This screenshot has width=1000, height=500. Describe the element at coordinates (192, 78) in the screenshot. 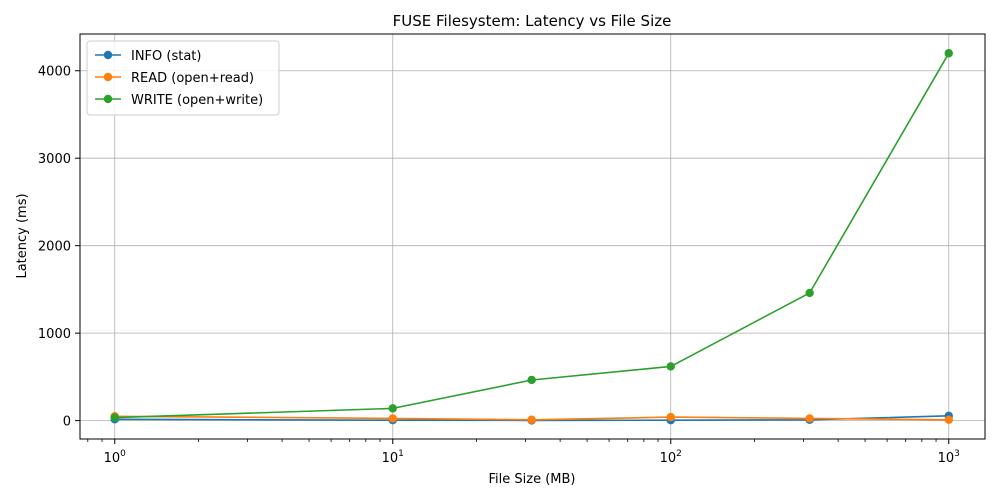

I see `legend-label: READ (open+read)` at that location.